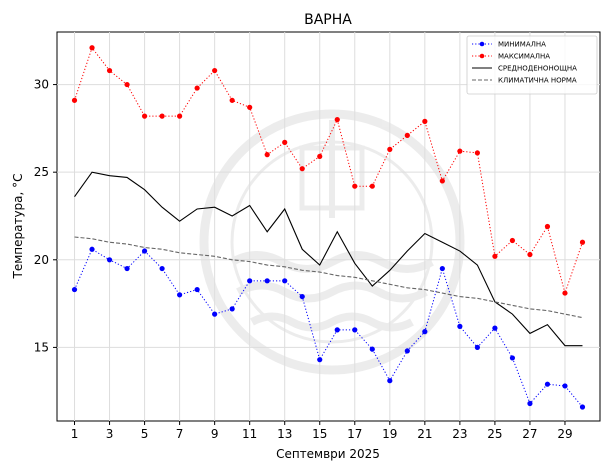 The width and height of the screenshot is (609, 470). What do you see at coordinates (537, 81) in the screenshot?
I see `legend-label: КЛИМАТИЧНА НОРМА` at bounding box center [537, 81].